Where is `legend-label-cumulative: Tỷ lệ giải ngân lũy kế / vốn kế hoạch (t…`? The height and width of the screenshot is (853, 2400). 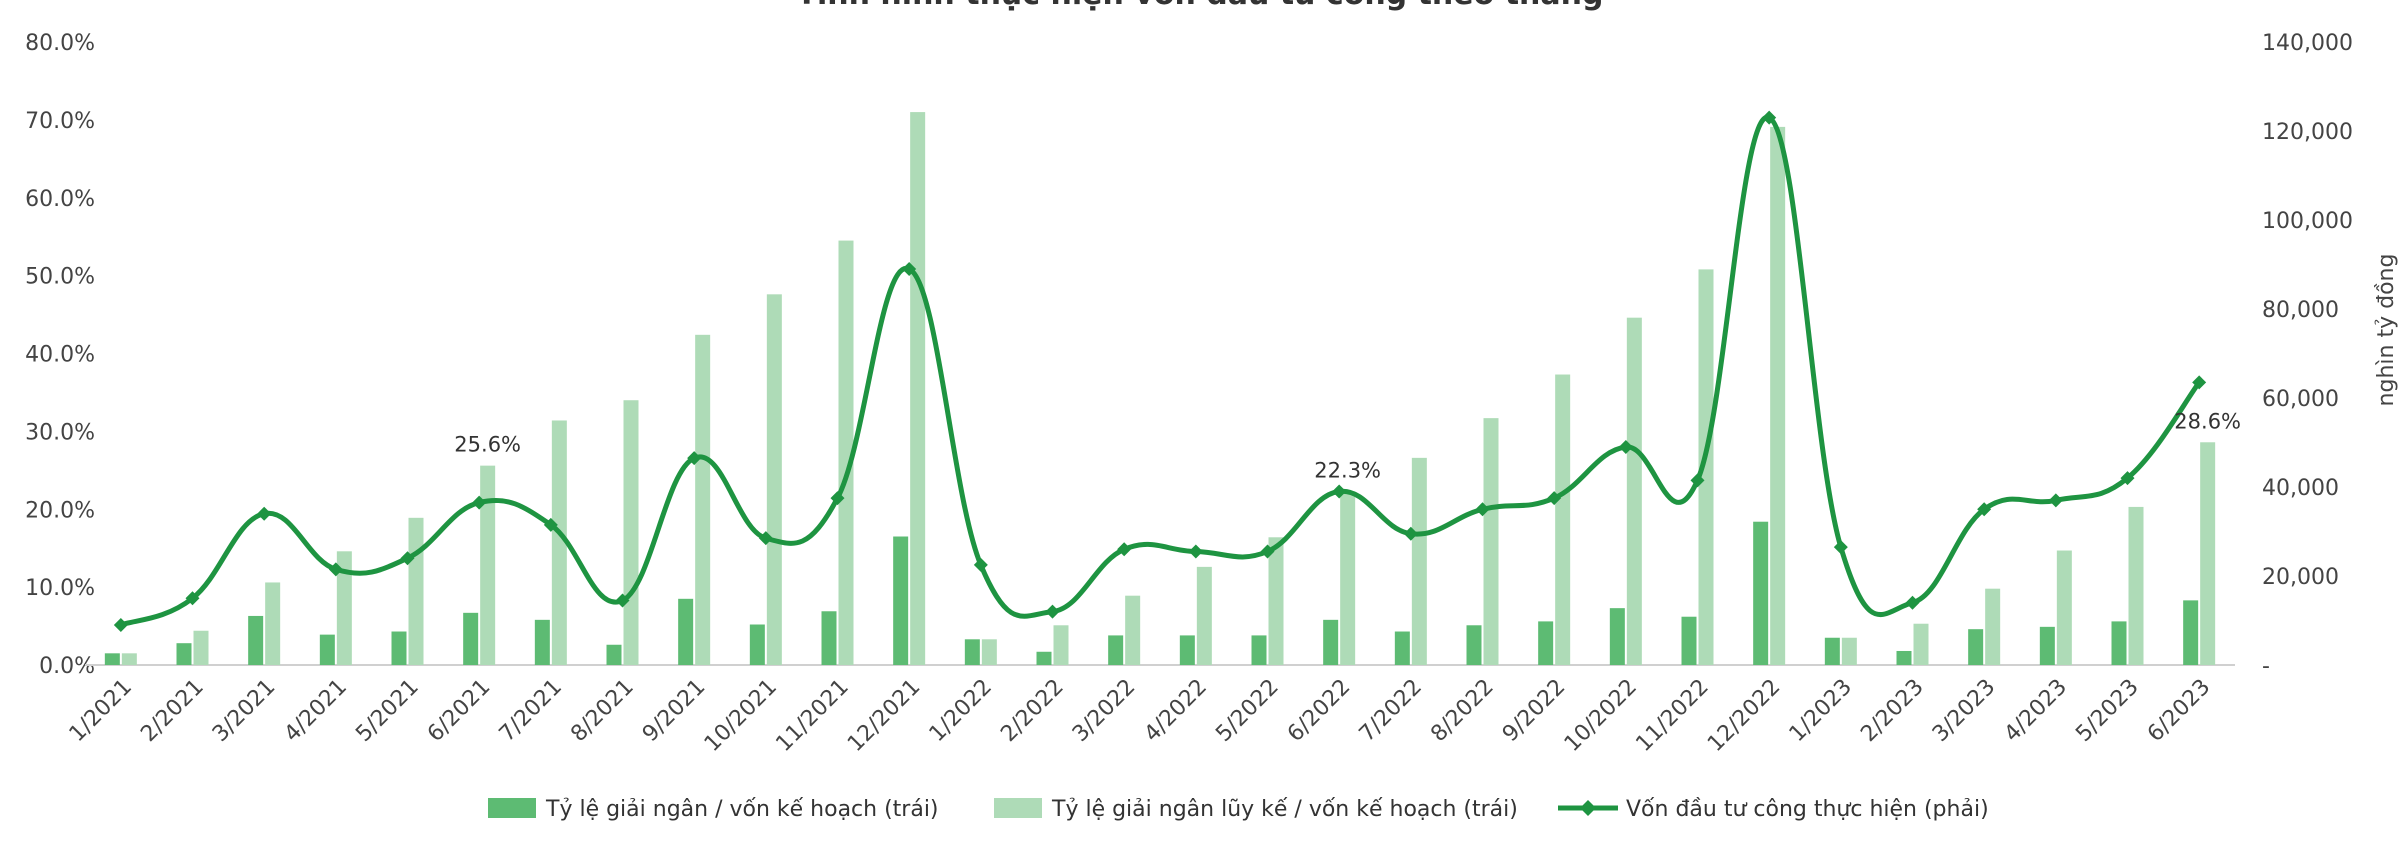
legend-label-cumulative: Tỷ lệ giải ngân lũy kế / vốn kế hoạch (t… is located at coordinates (1284, 809).